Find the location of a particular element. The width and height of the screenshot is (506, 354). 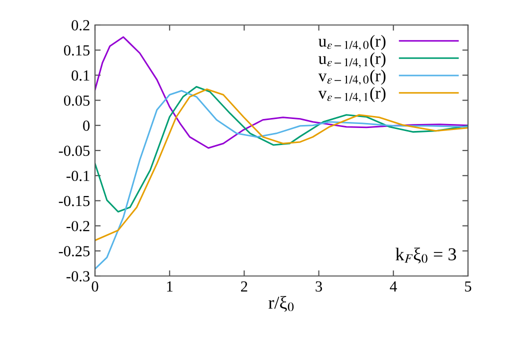

y-tick-label: -0.15 is located at coordinates (74, 201).